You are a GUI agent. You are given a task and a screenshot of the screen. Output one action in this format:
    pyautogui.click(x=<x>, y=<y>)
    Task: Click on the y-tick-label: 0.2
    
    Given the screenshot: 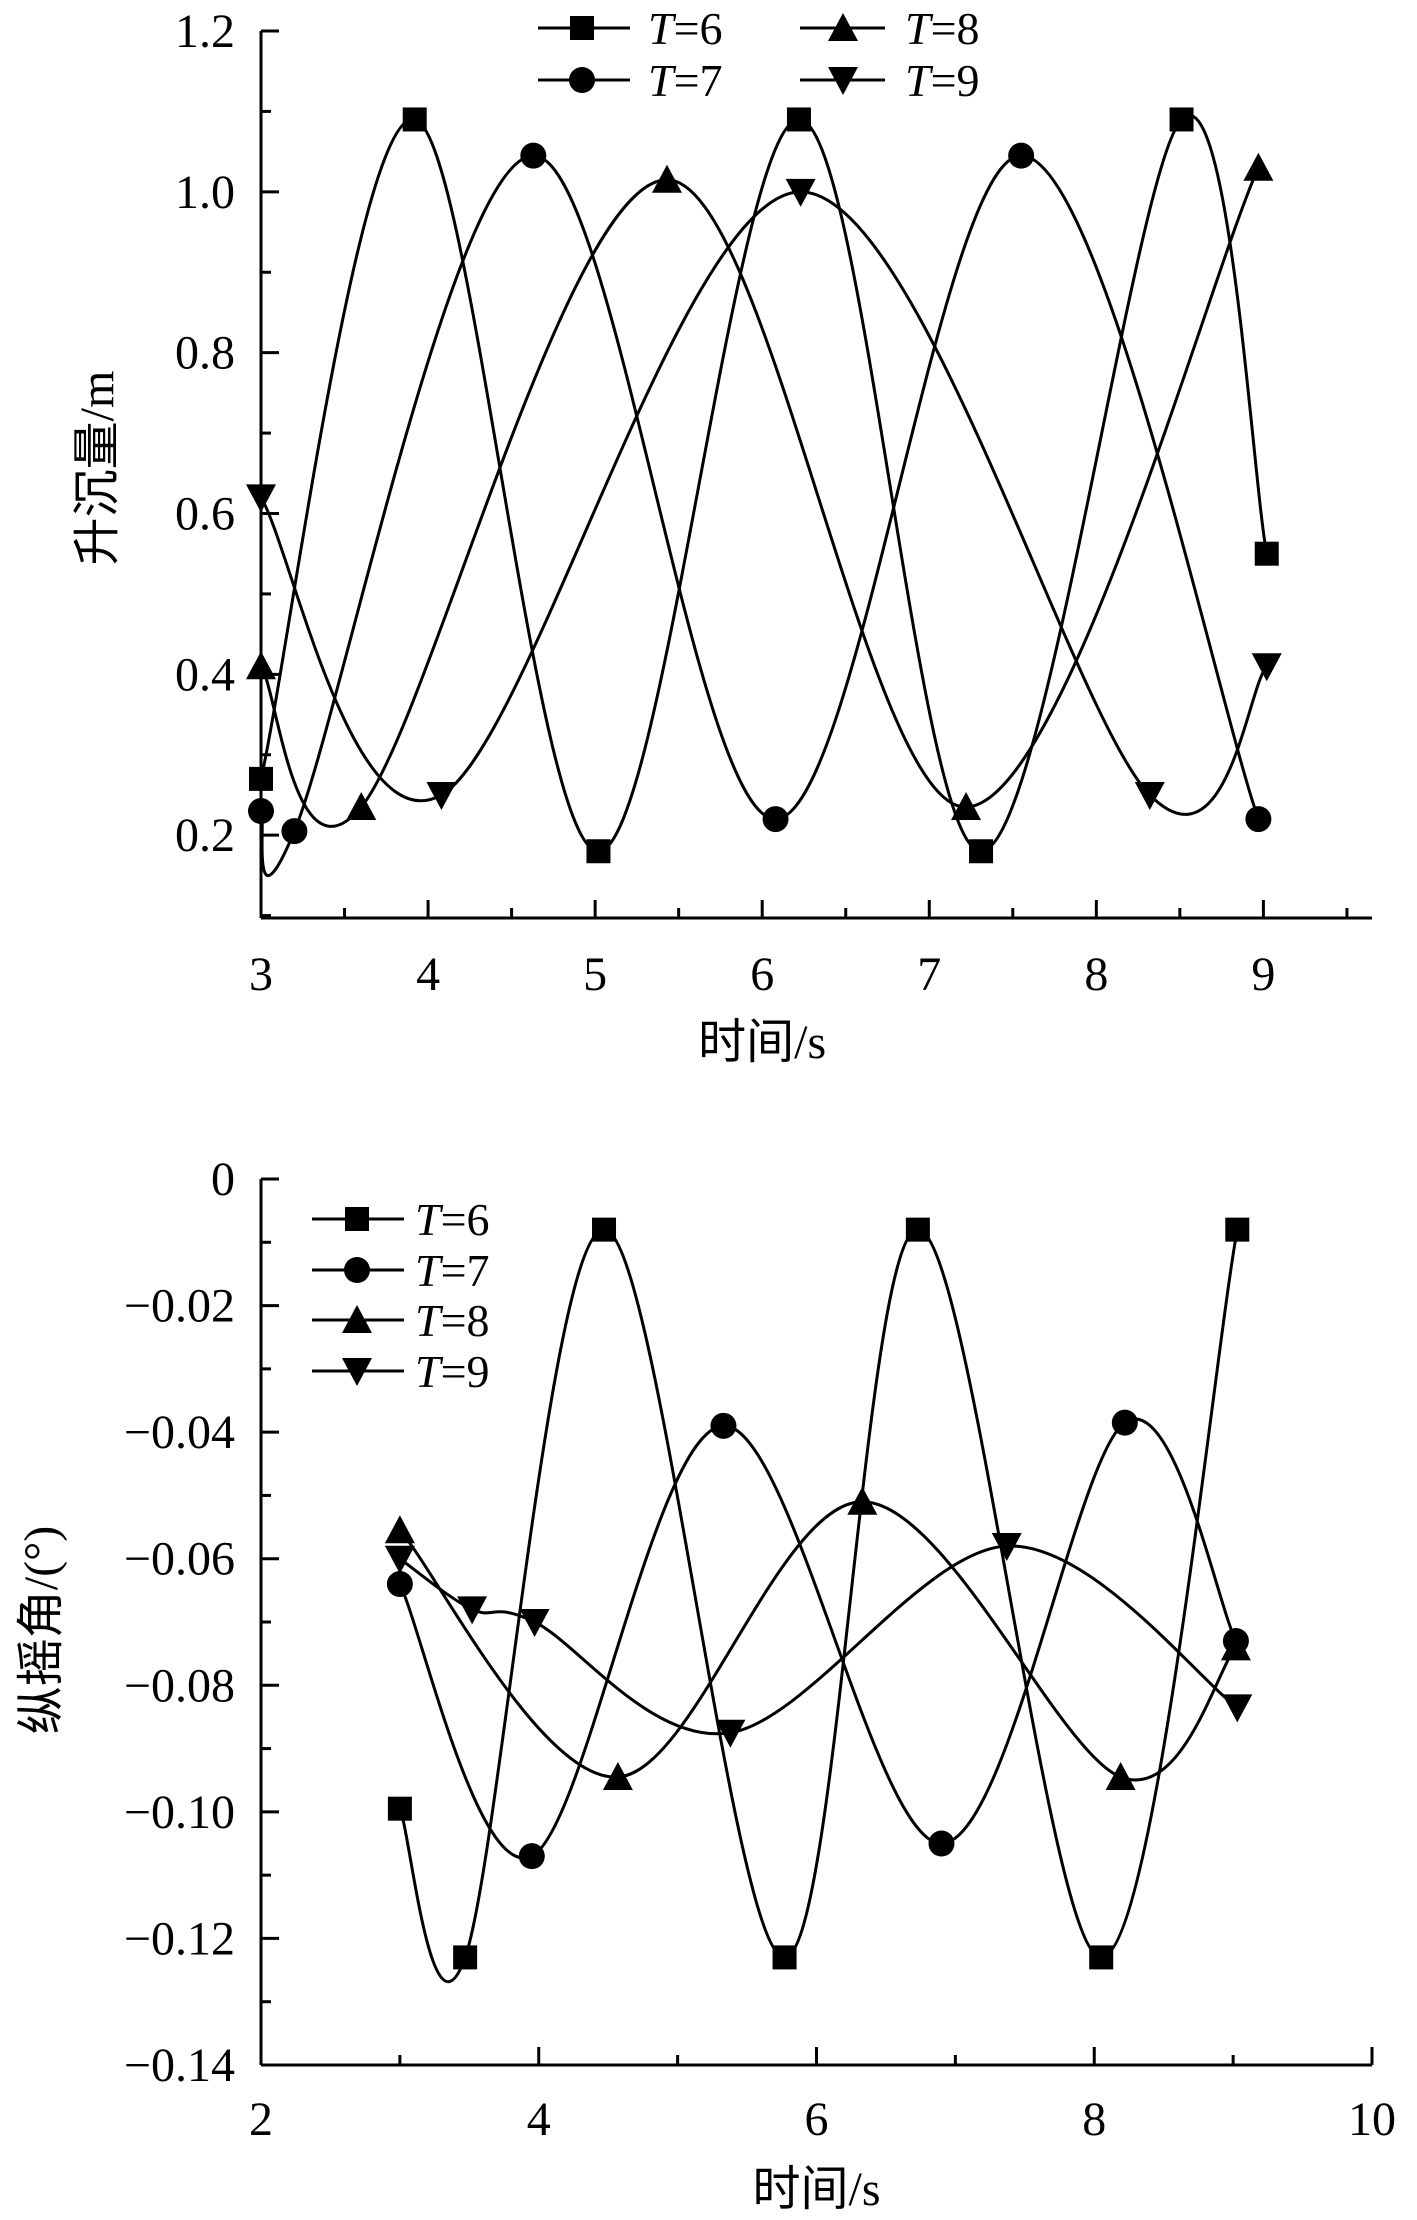 What is the action you would take?
    pyautogui.click(x=205, y=835)
    